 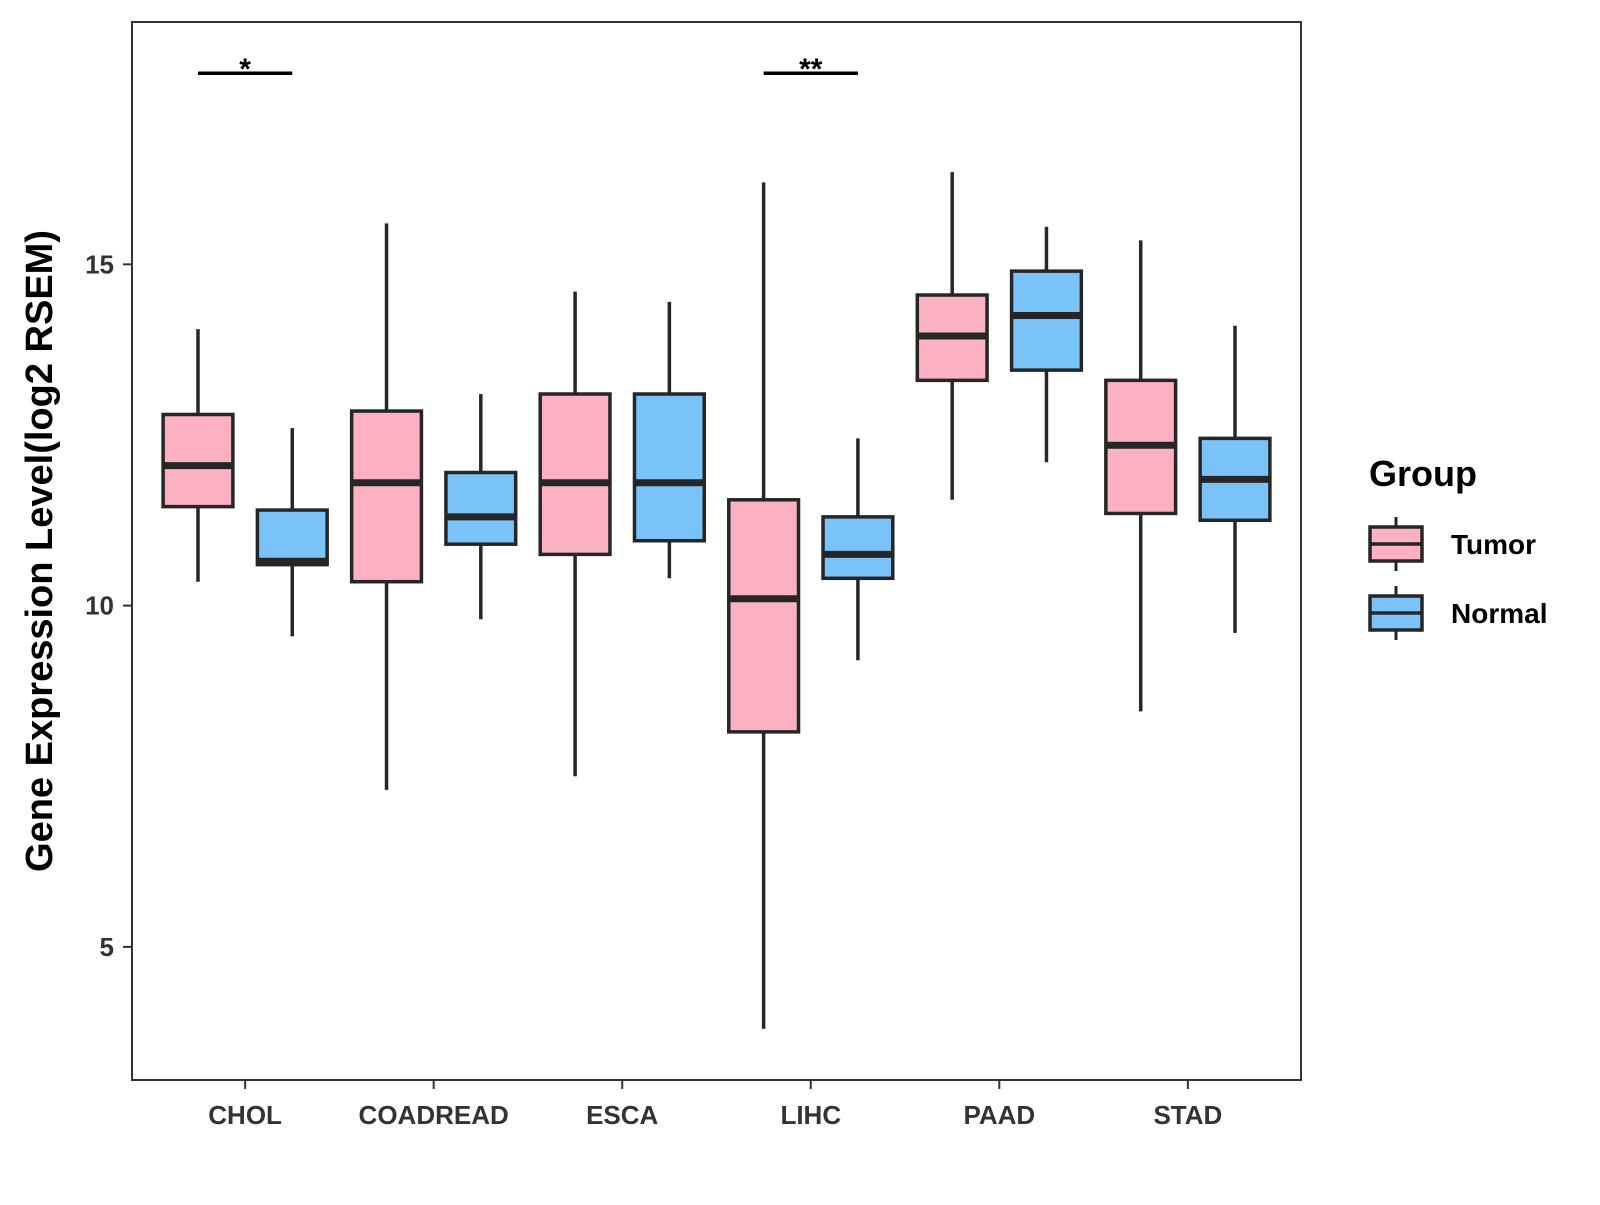 What do you see at coordinates (669, 467) in the screenshot?
I see `iqr-box-normal-esca` at bounding box center [669, 467].